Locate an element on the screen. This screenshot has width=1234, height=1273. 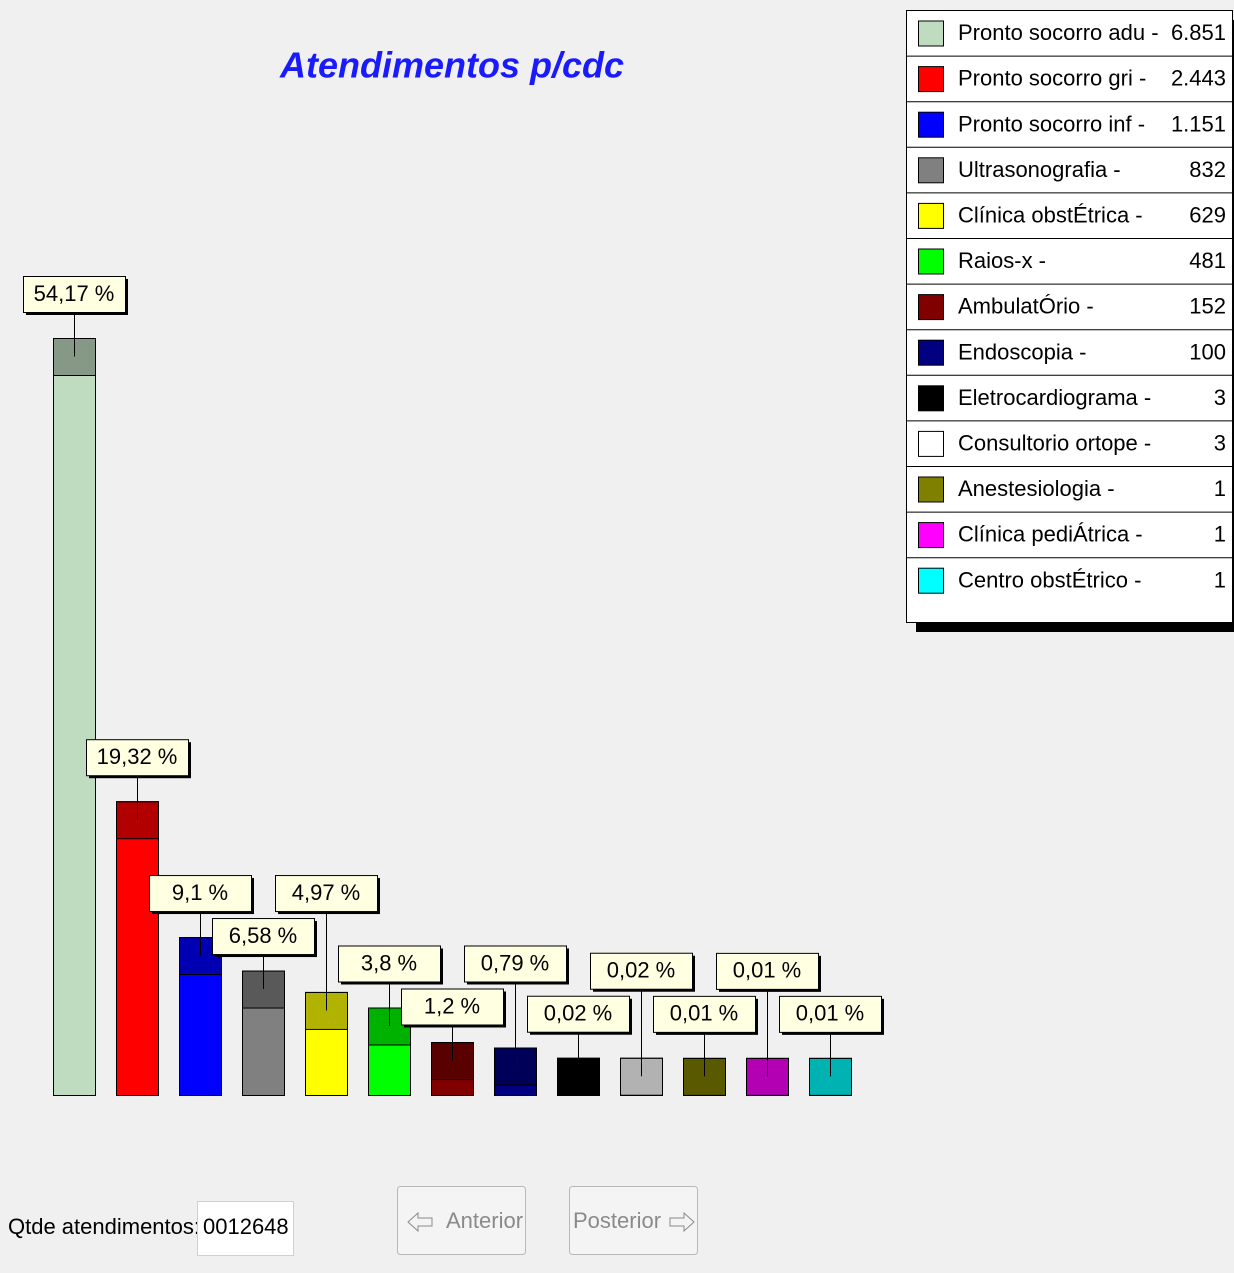
legend-label: Clínica pediÁtrica - is located at coordinates (1050, 534).